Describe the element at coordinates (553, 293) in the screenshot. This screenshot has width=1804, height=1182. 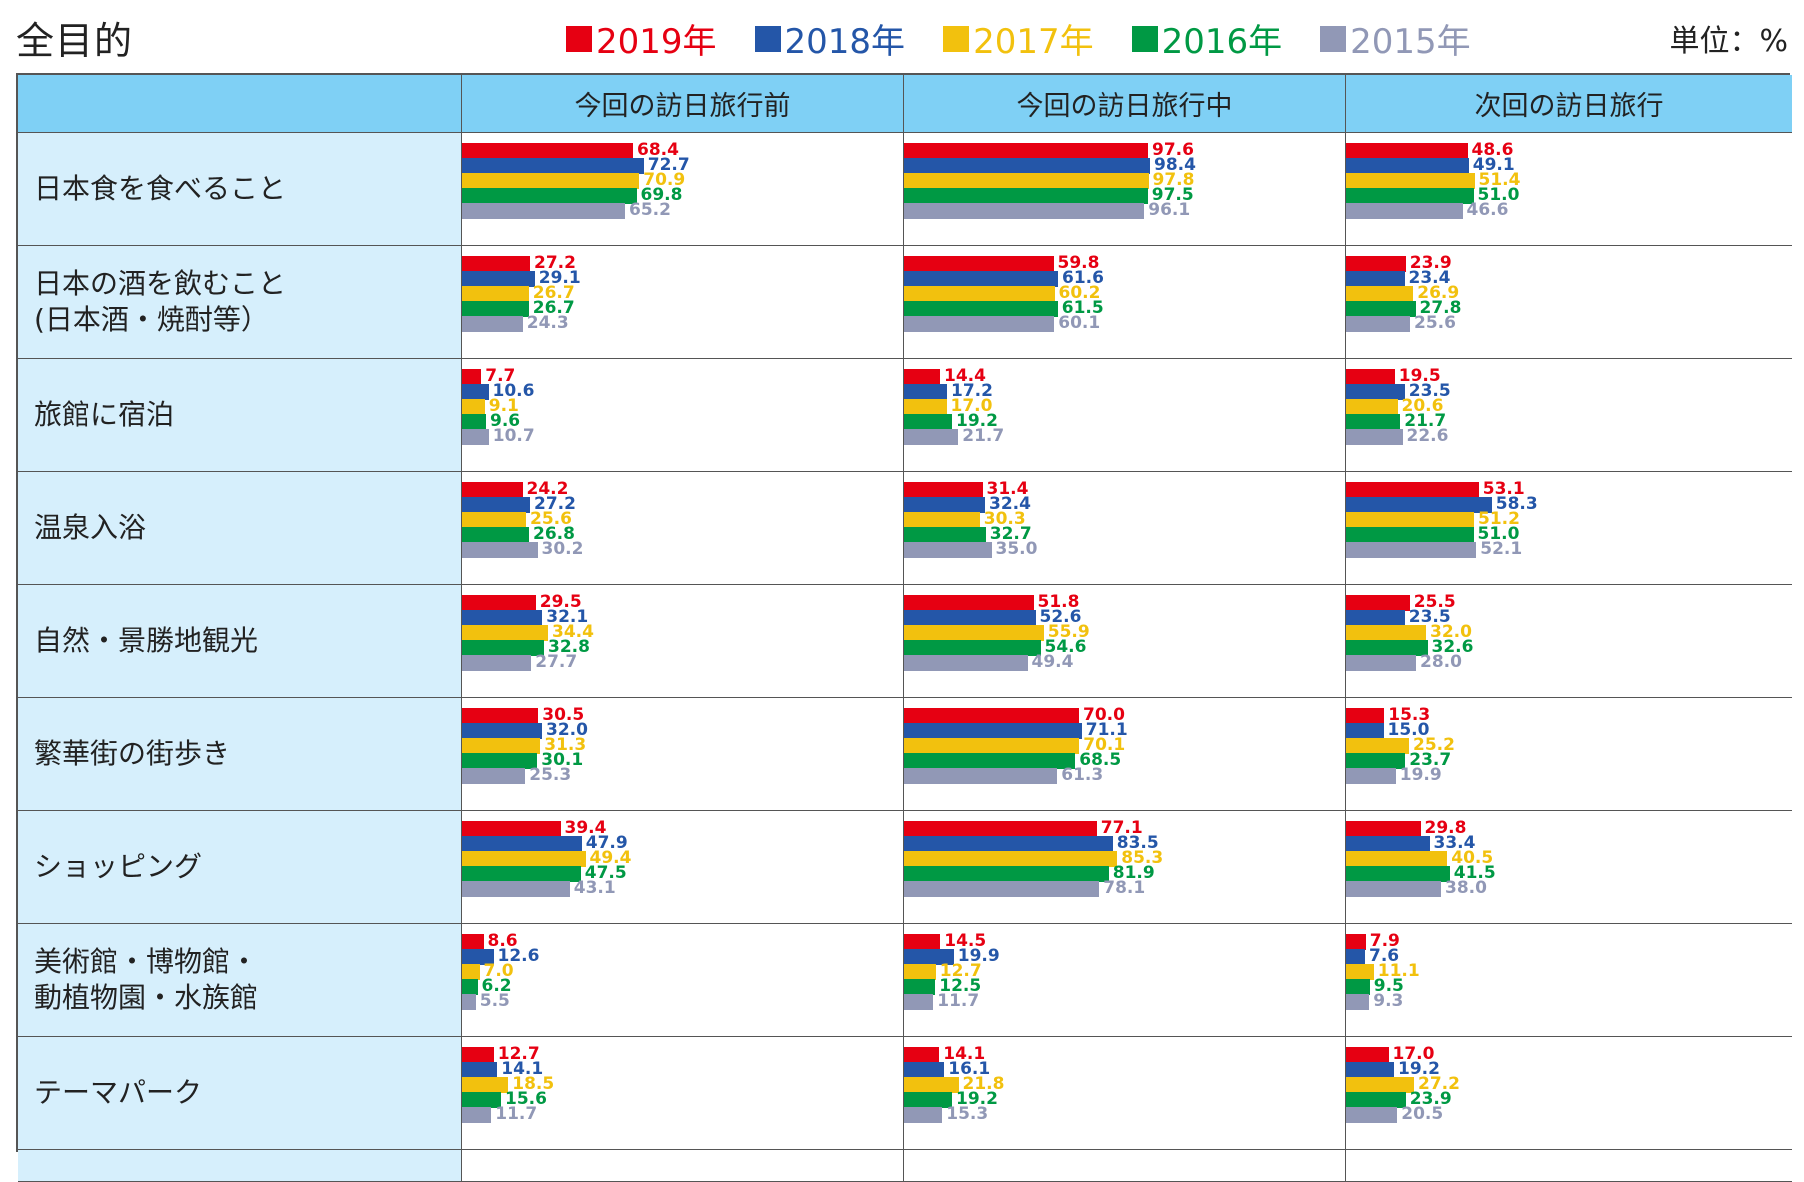
I see `value-label-2017: 26.7` at that location.